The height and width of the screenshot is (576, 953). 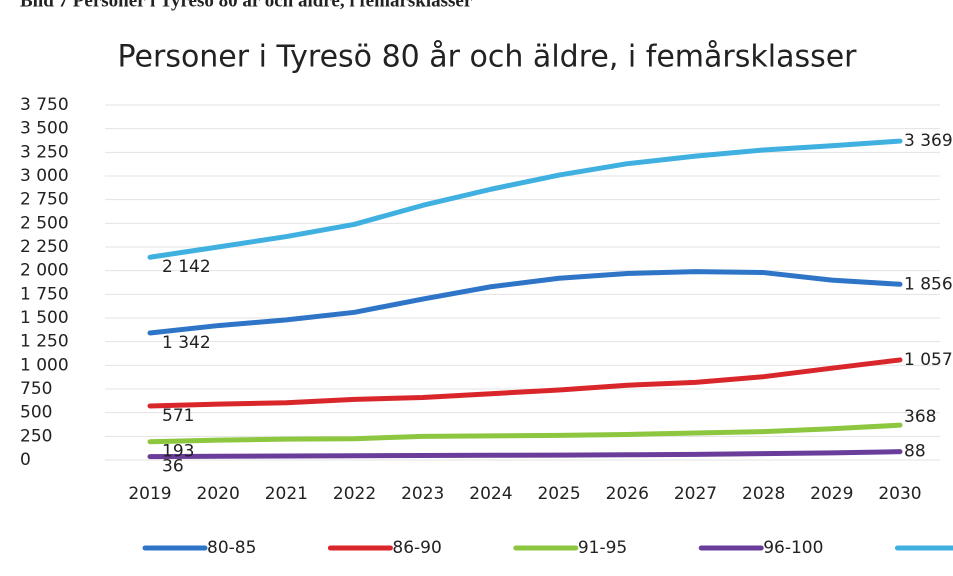 What do you see at coordinates (149, 494) in the screenshot?
I see `x-tick-label: 2019` at bounding box center [149, 494].